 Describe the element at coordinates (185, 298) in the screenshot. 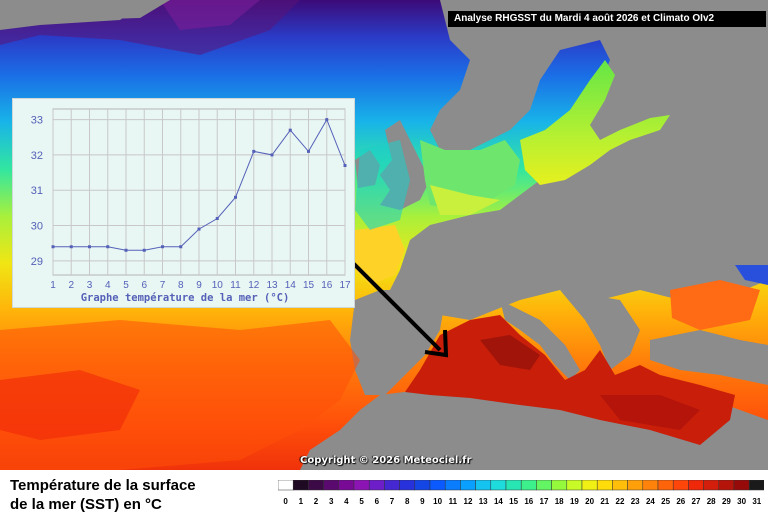

I see `x-axis-label: Graphe température de la mer (°C)` at that location.